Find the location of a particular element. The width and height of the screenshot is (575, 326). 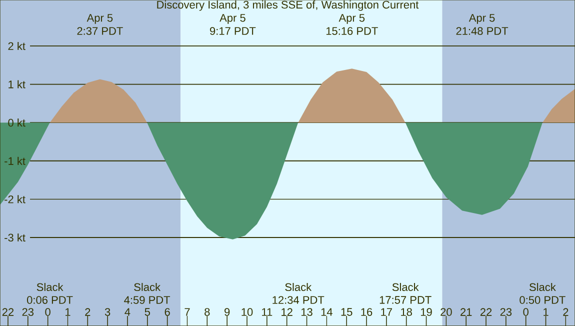

x-tick-label: 12 is located at coordinates (287, 312).